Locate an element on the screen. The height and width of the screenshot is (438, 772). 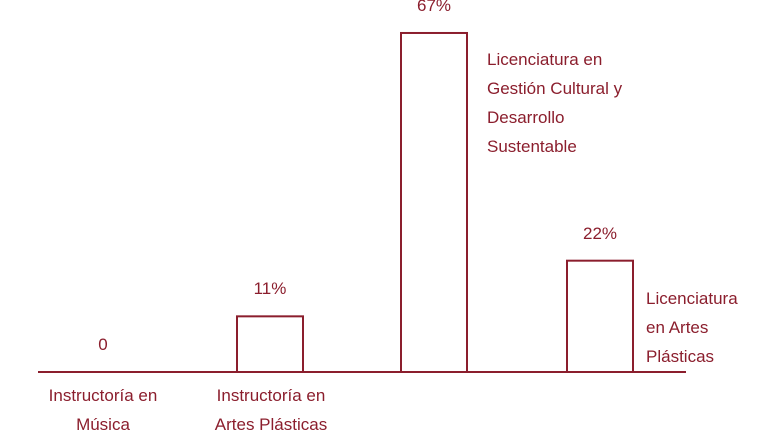
value-label: 0 is located at coordinates (103, 344).